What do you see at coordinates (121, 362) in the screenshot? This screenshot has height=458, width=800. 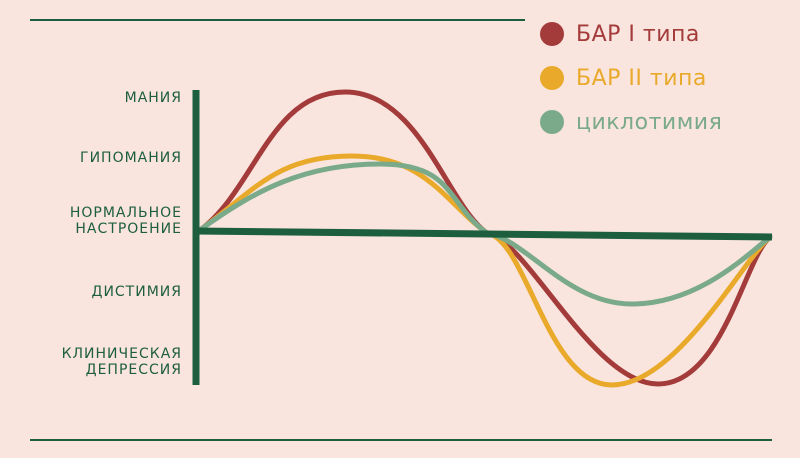 I see `level-label-depression: клиническая депрессия` at bounding box center [121, 362].